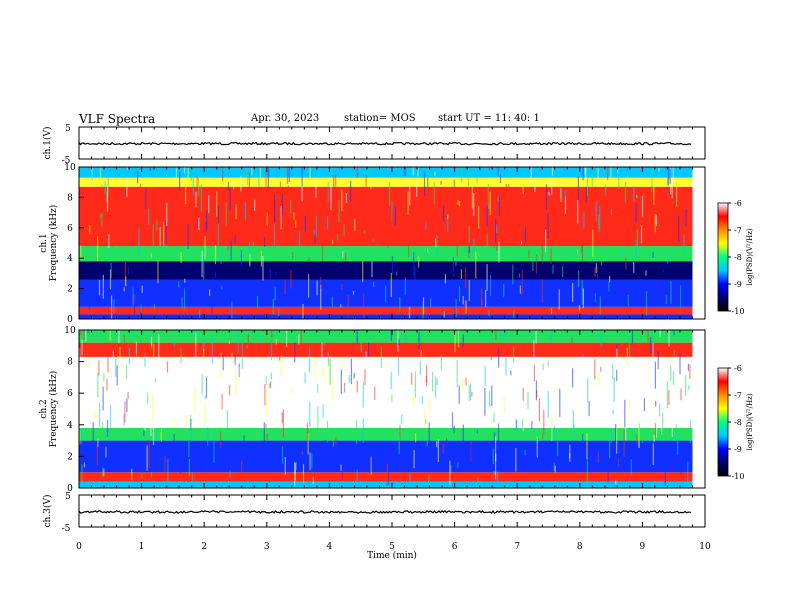 This screenshot has height=612, width=792. What do you see at coordinates (70, 331) in the screenshot?
I see `ch2s-ytick-10: 10` at bounding box center [70, 331].